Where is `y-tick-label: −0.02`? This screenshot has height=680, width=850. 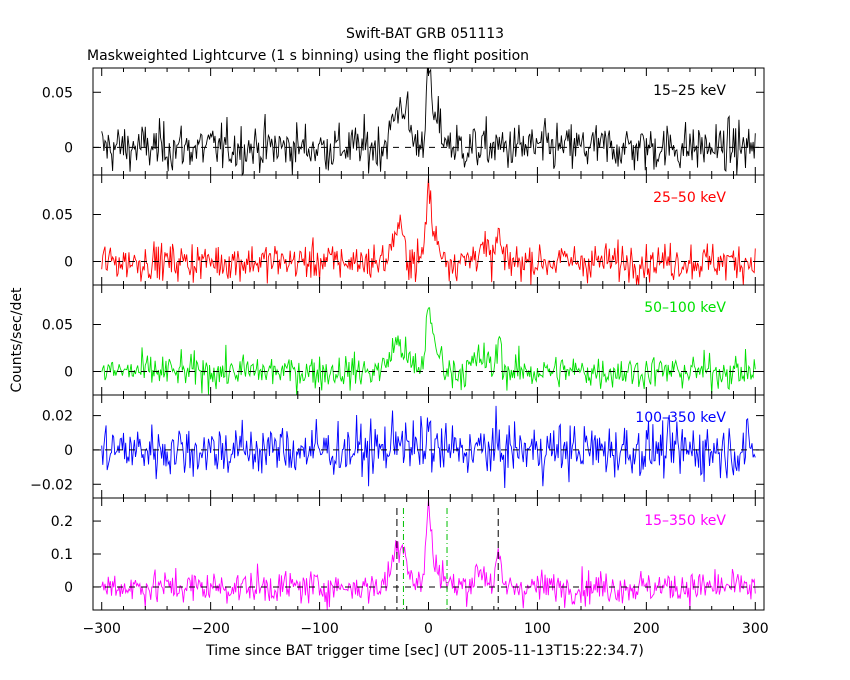 y-tick-label: −0.02 is located at coordinates (51, 485).